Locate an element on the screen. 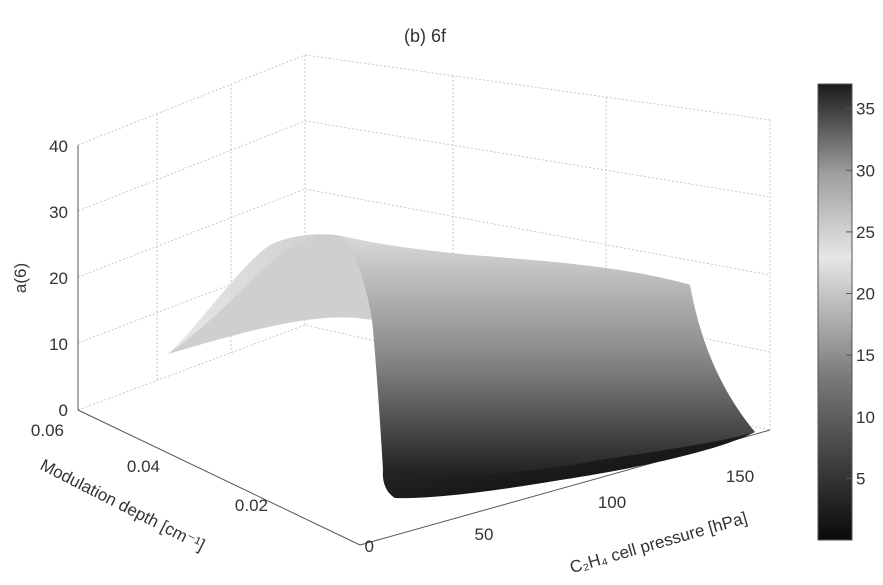 The height and width of the screenshot is (585, 883). y-axis-label: Modulation depth [cm⁻¹] is located at coordinates (122, 505).